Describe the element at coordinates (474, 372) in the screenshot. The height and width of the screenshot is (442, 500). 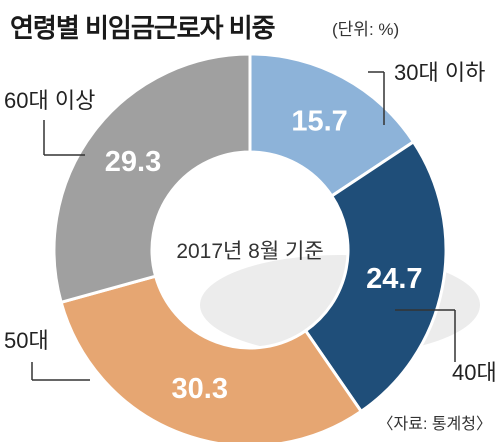
I see `category-label-2: 40대` at that location.